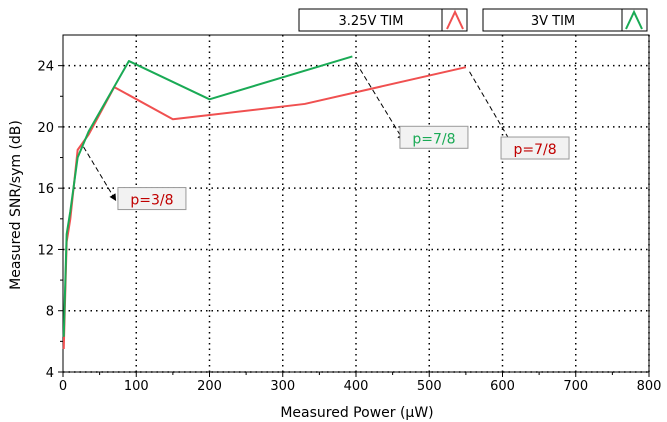 This screenshot has width=667, height=422. What do you see at coordinates (553, 21) in the screenshot?
I see `legend-label-3v-tim: 3V TIM` at bounding box center [553, 21].